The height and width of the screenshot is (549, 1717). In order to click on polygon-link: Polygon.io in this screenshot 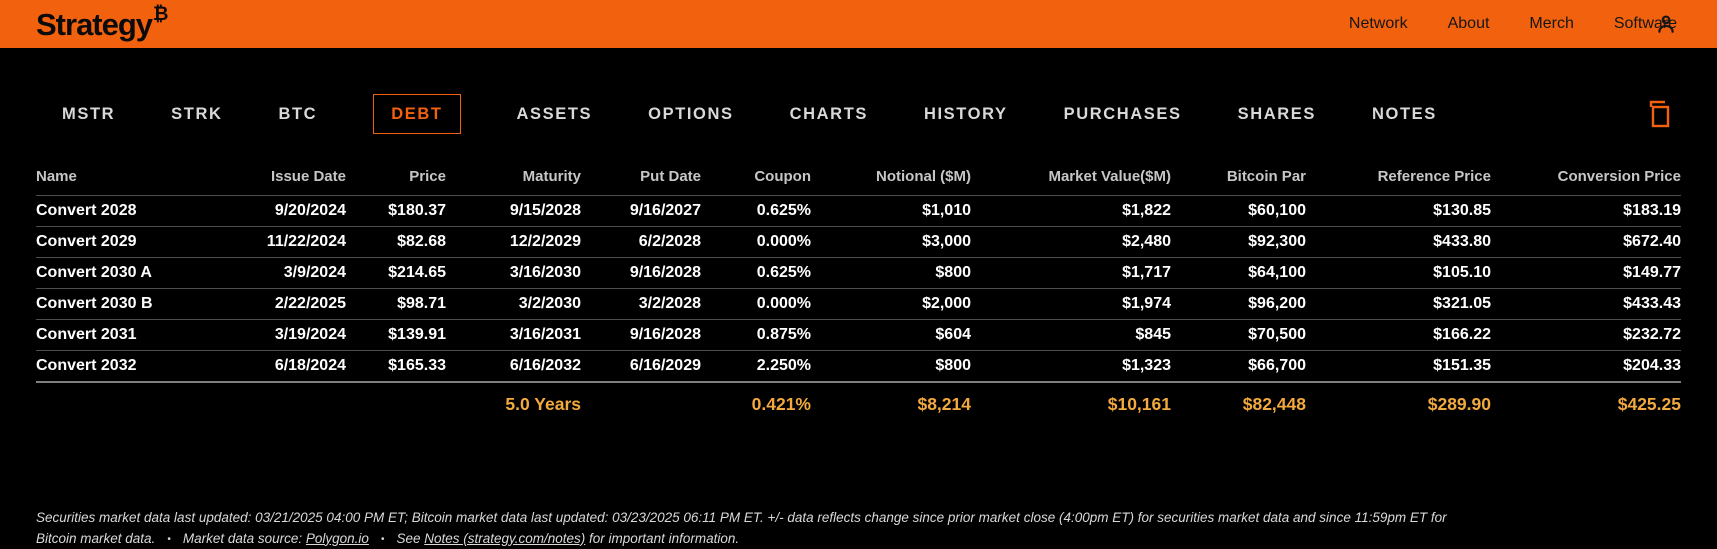, I will do `click(337, 538)`.